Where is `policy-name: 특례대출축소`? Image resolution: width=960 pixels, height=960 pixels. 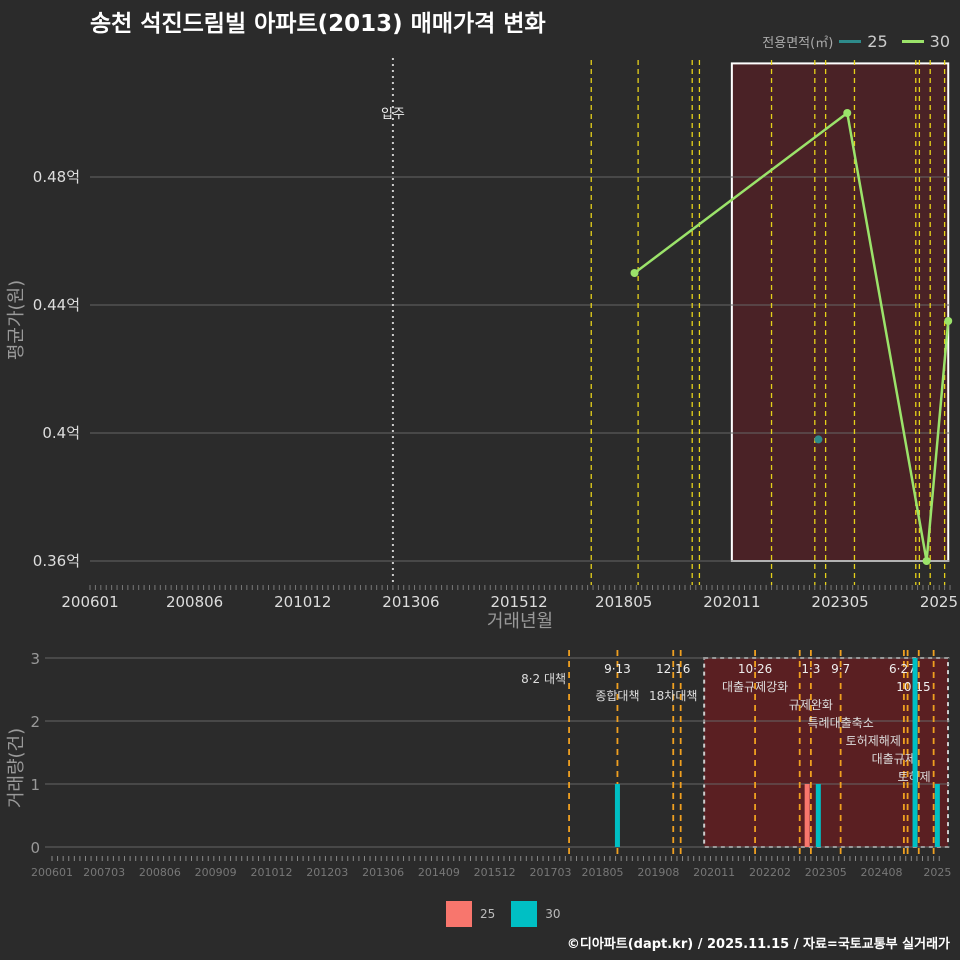 policy-name: 특례대출축소 is located at coordinates (841, 723).